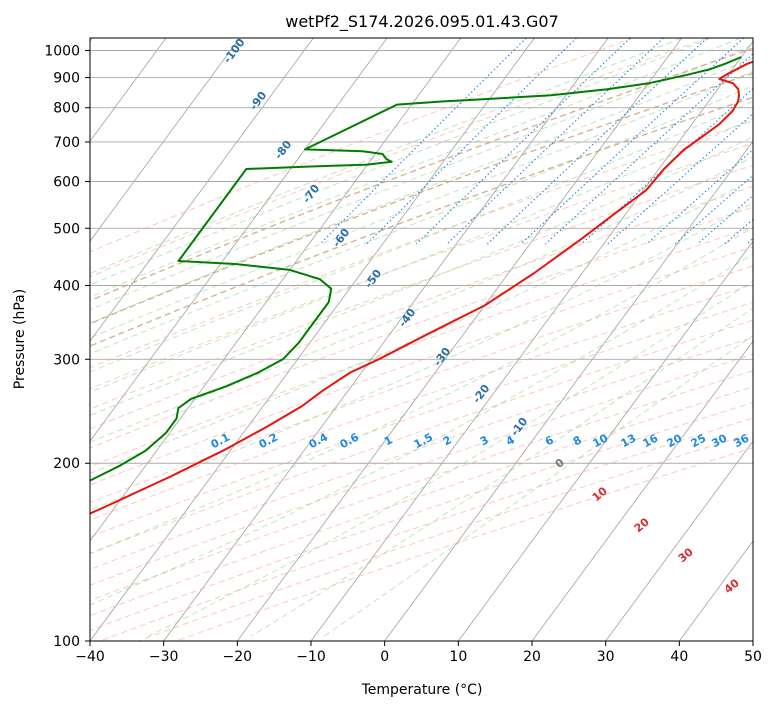  I want to click on y-tick-label: 500, so click(66, 229).